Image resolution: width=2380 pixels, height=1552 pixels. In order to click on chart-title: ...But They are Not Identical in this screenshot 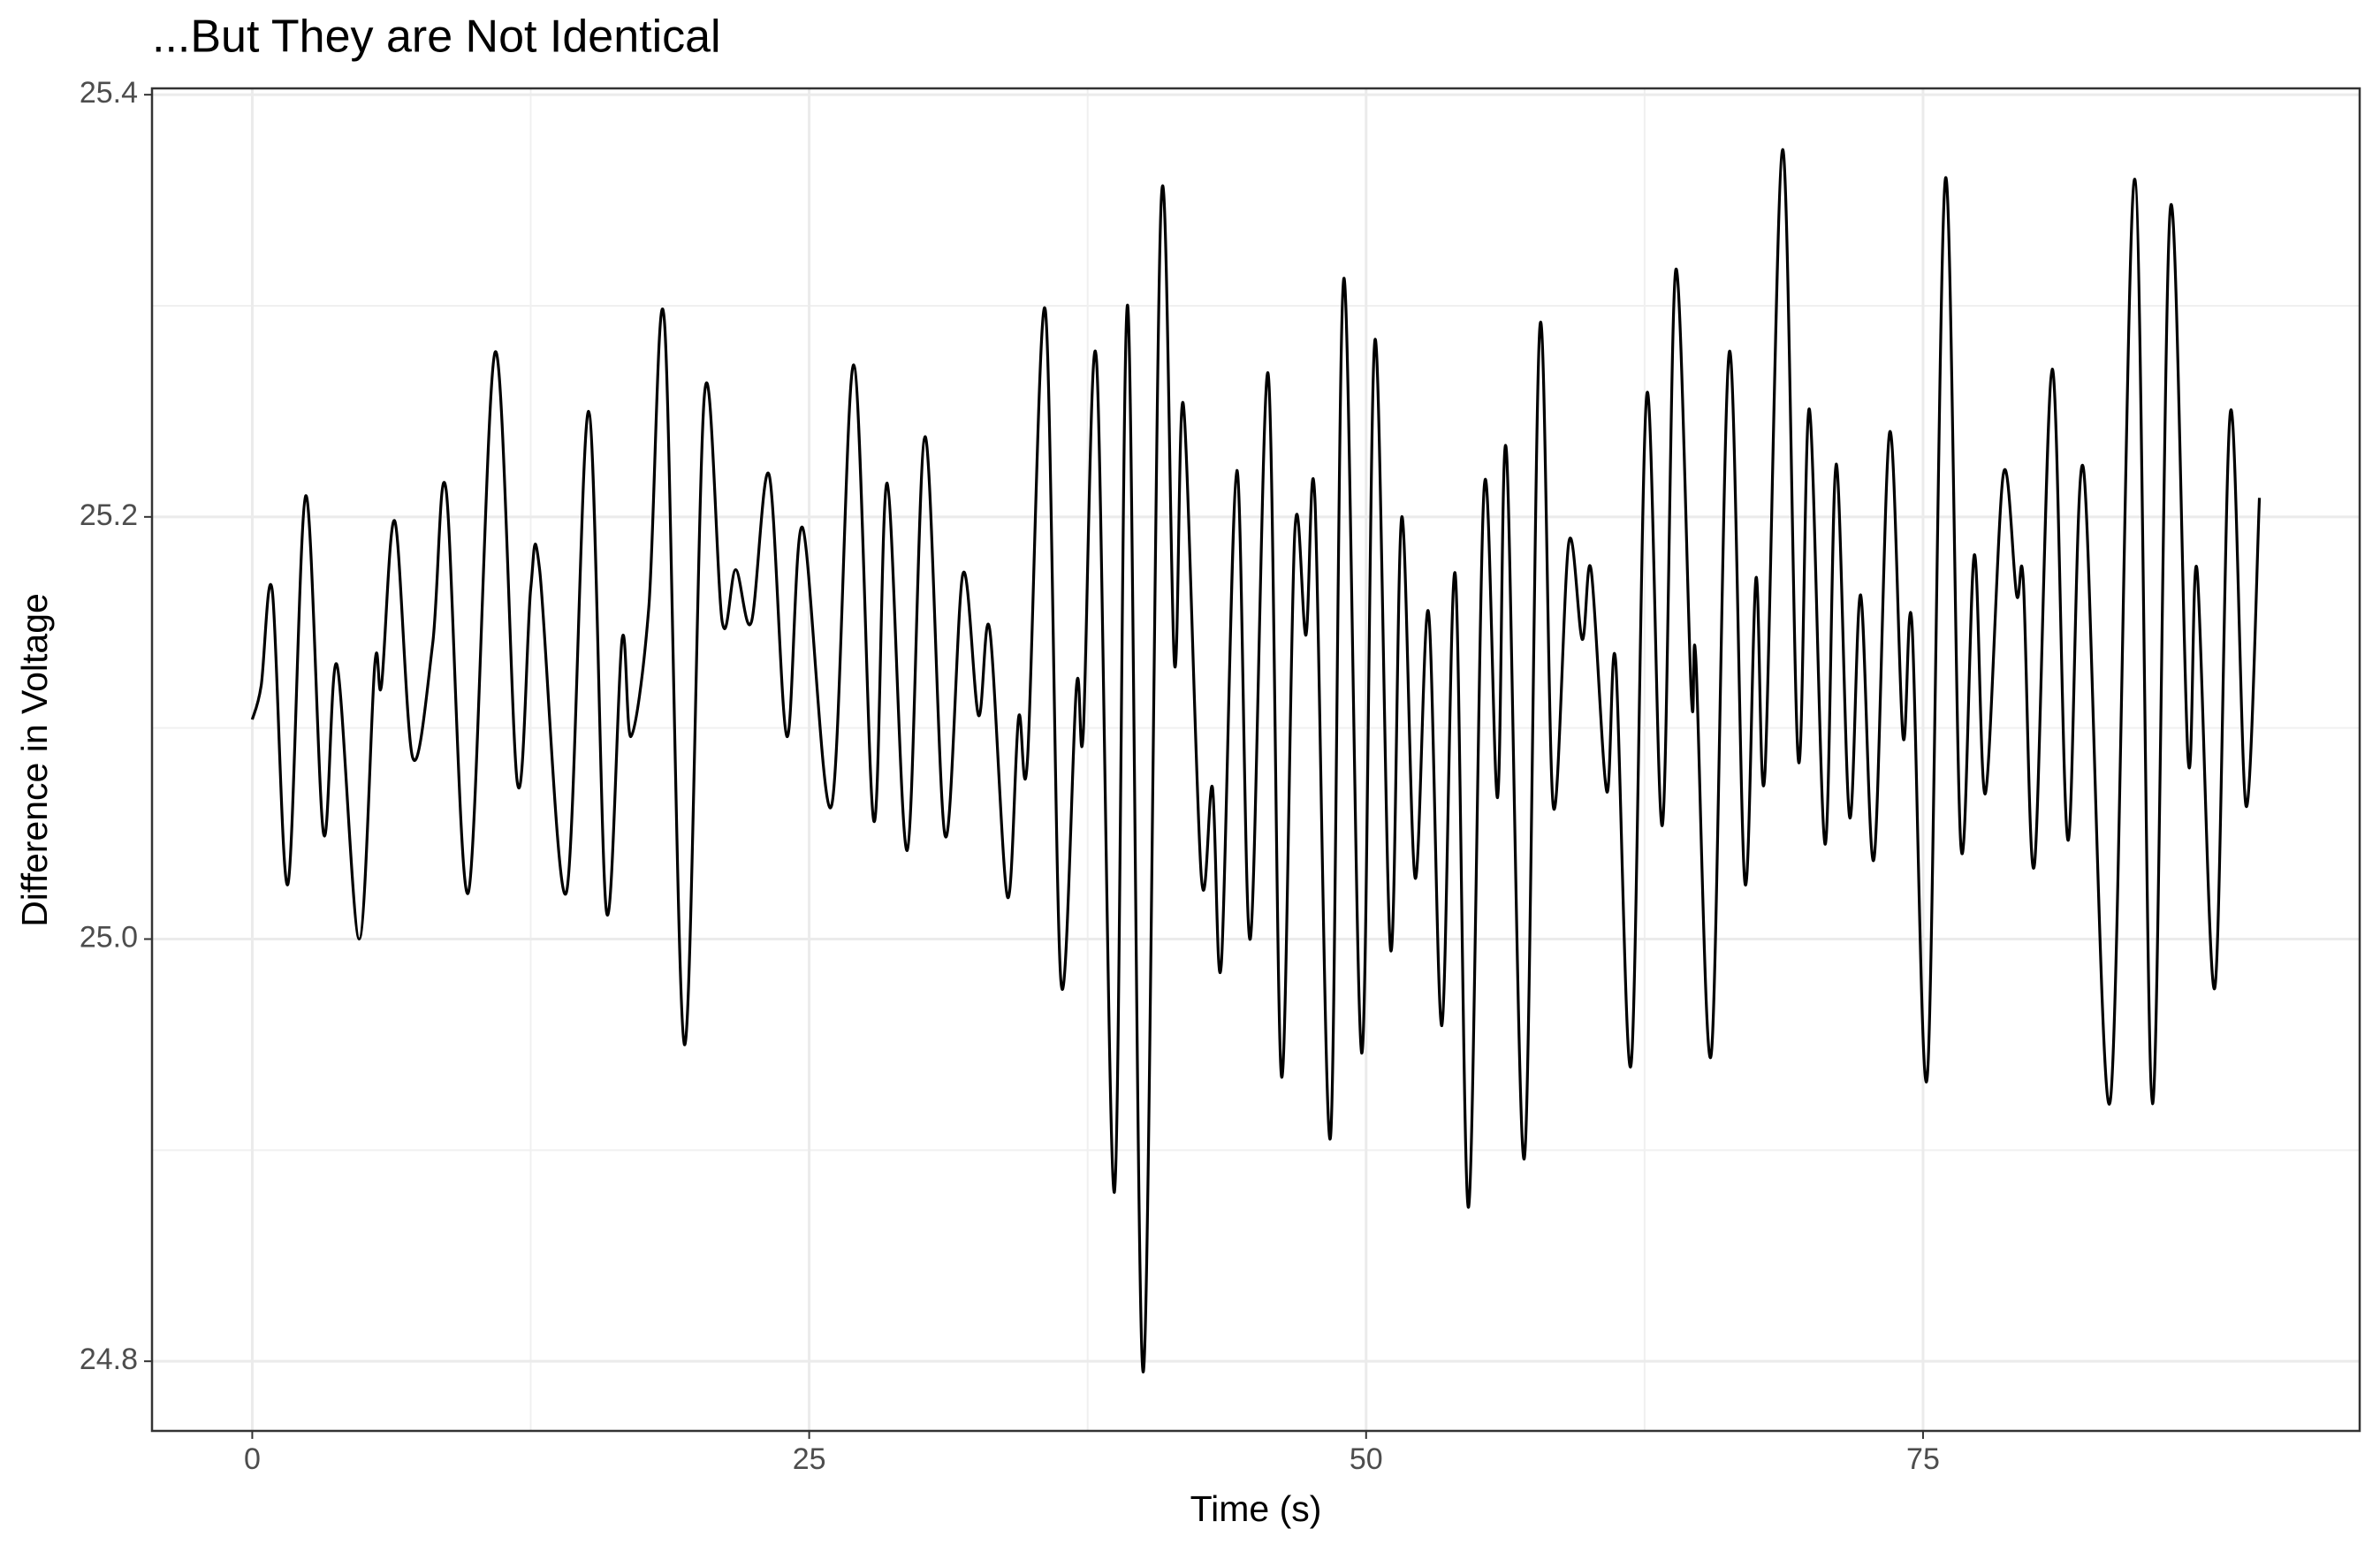, I will do `click(436, 37)`.